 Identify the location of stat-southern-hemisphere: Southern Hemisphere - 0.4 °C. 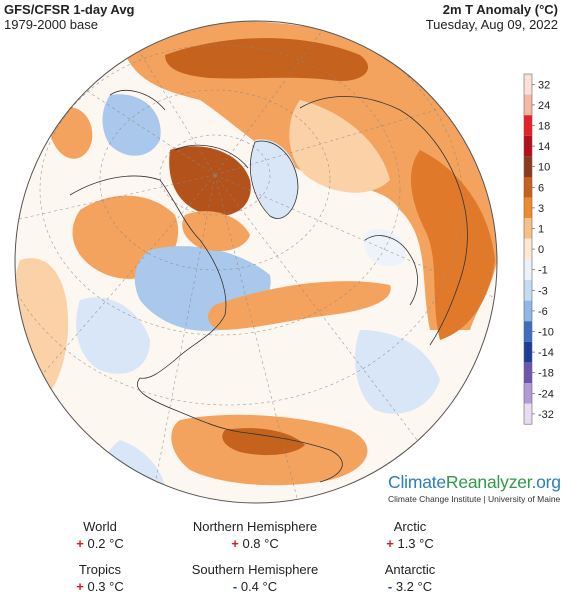
(255, 578).